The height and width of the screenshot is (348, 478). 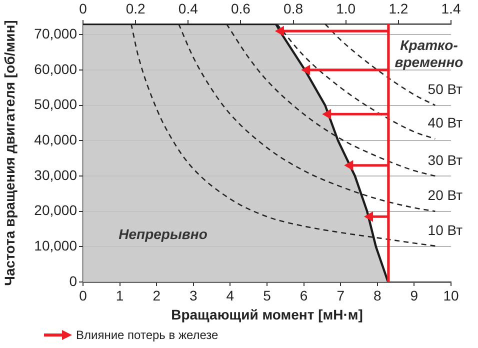 What do you see at coordinates (294, 8) in the screenshot?
I see `x2-tick-label: 0.8` at bounding box center [294, 8].